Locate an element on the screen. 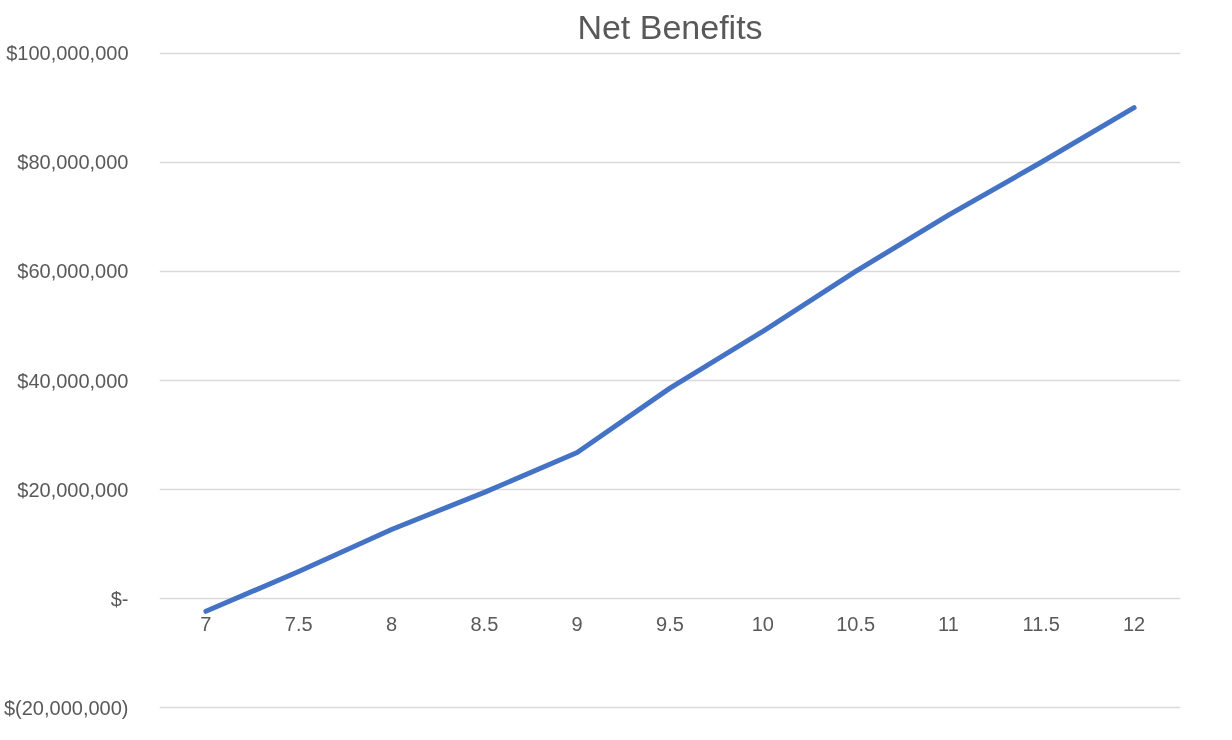 The image size is (1232, 740). y-tick-label: $100,000,000 is located at coordinates (67, 53).